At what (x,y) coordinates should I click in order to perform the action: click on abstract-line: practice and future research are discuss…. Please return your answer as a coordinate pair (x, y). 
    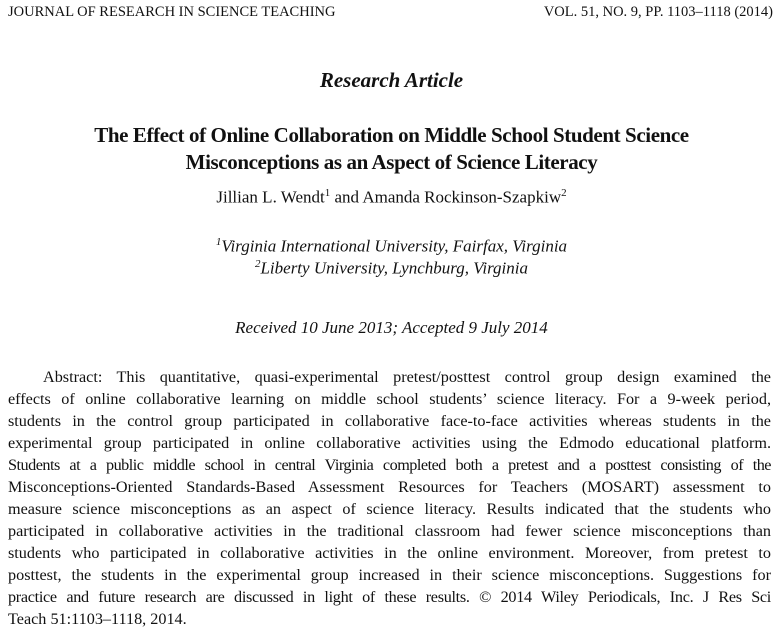
    Looking at the image, I should click on (389, 597).